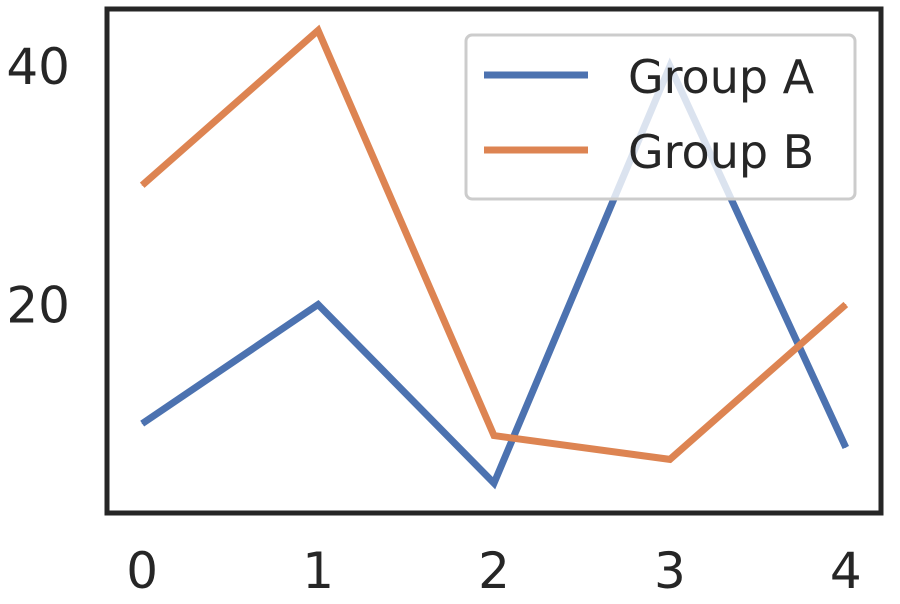  What do you see at coordinates (660, 117) in the screenshot?
I see `legend: Group A Group B` at bounding box center [660, 117].